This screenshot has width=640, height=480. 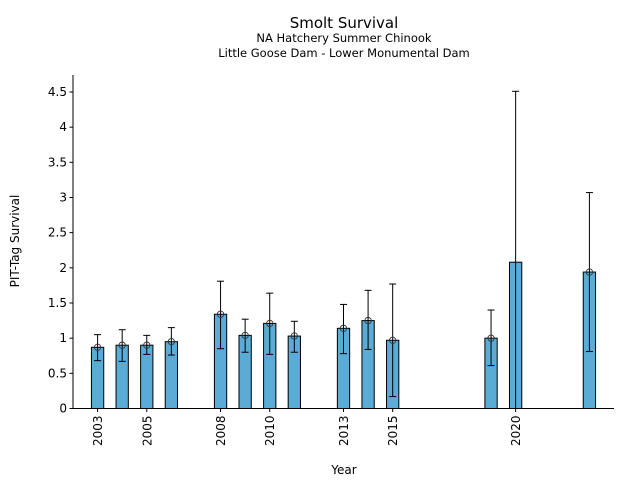 What do you see at coordinates (63, 338) in the screenshot?
I see `y-tick-label: 1` at bounding box center [63, 338].